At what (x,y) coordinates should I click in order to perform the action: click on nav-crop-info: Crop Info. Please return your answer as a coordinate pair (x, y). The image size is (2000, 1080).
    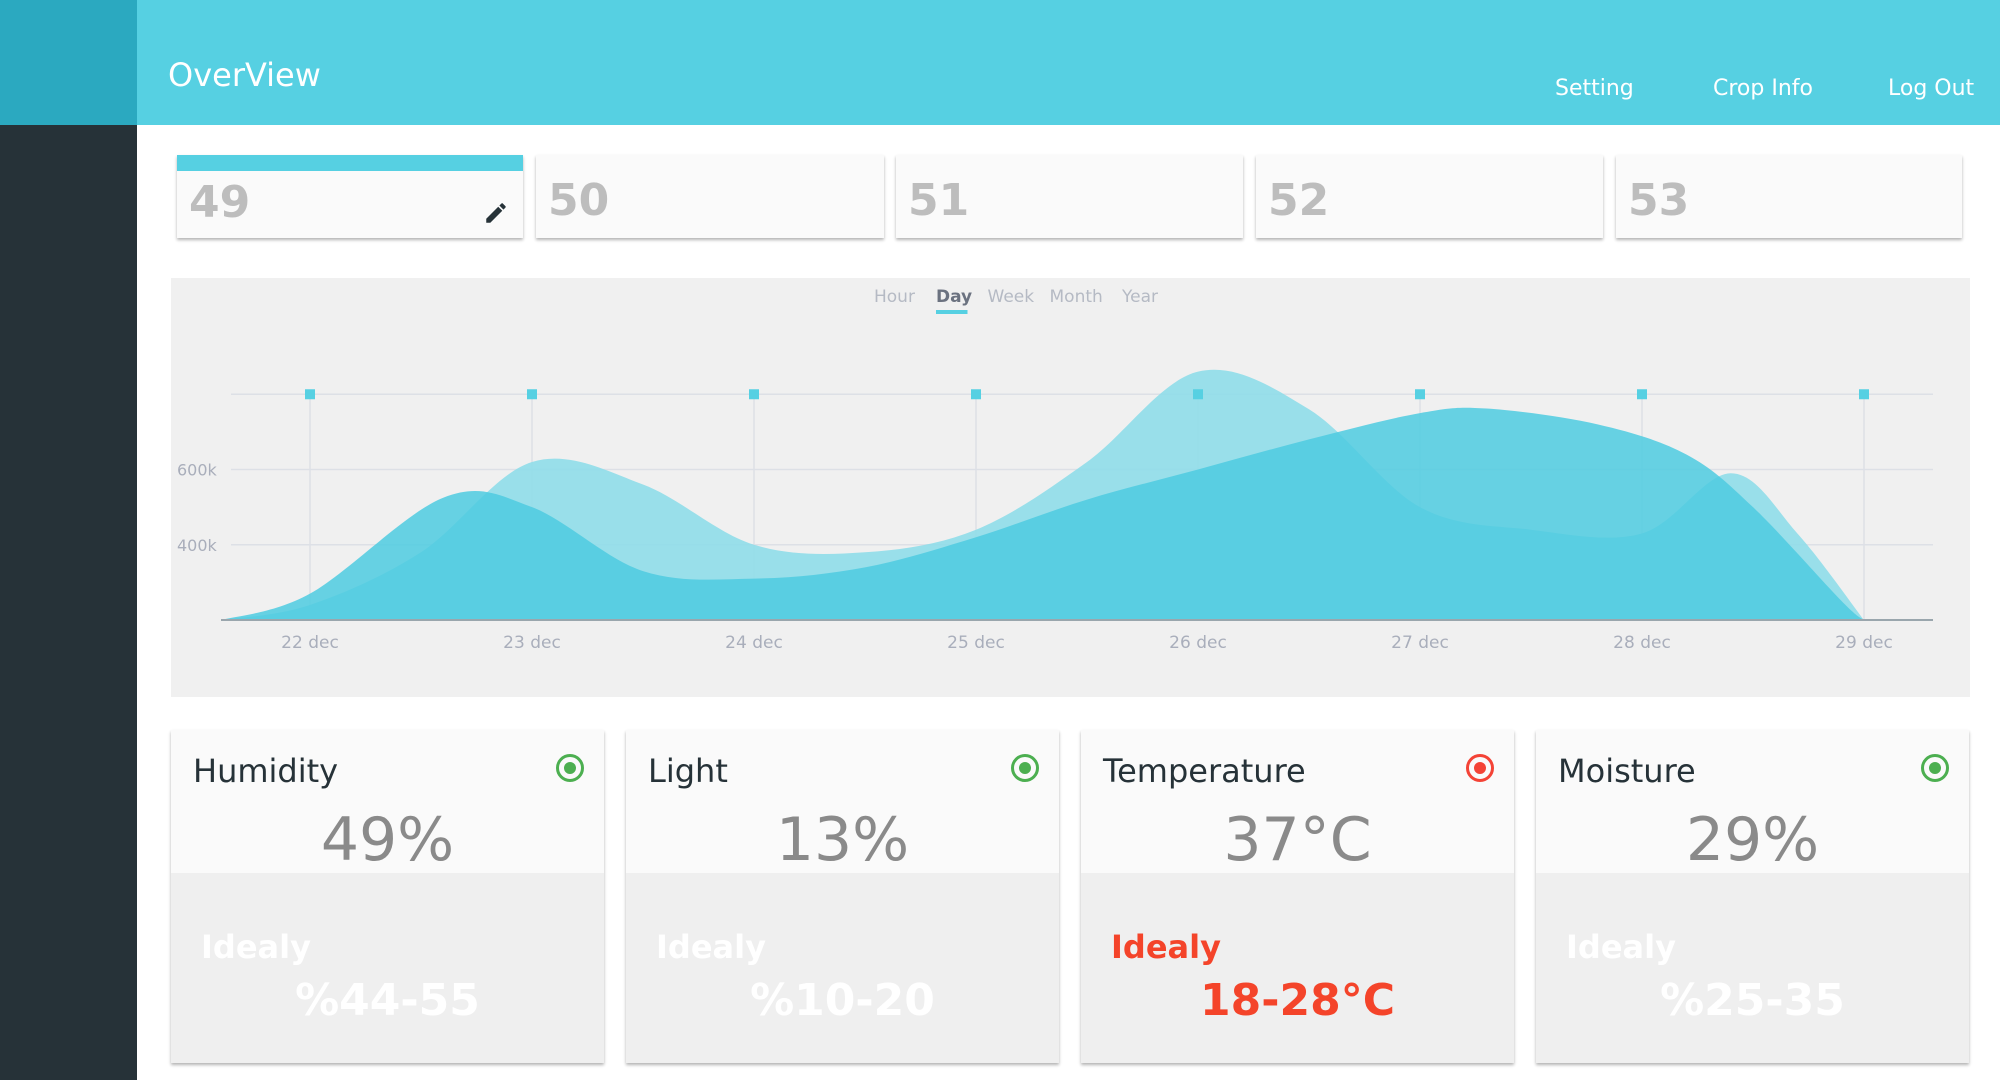
    Looking at the image, I should click on (1763, 88).